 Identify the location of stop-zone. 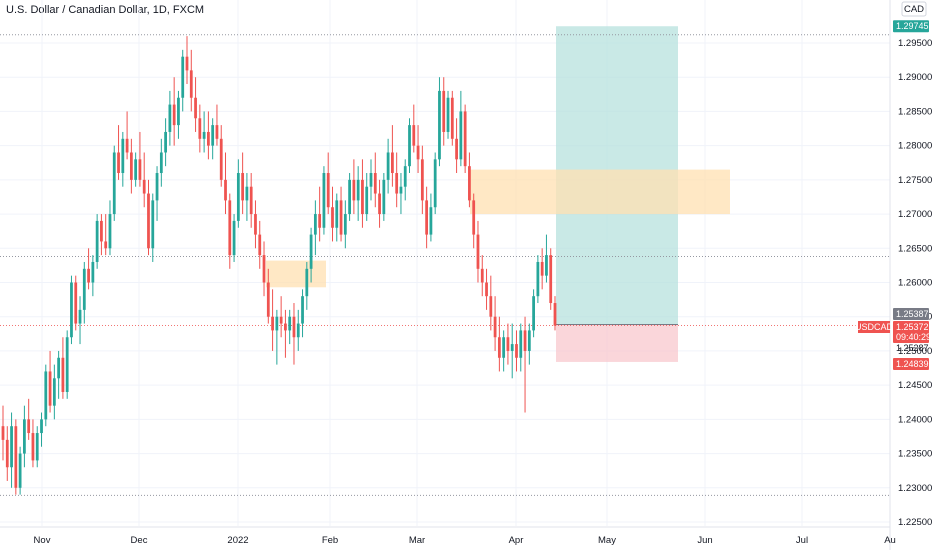
(617, 343).